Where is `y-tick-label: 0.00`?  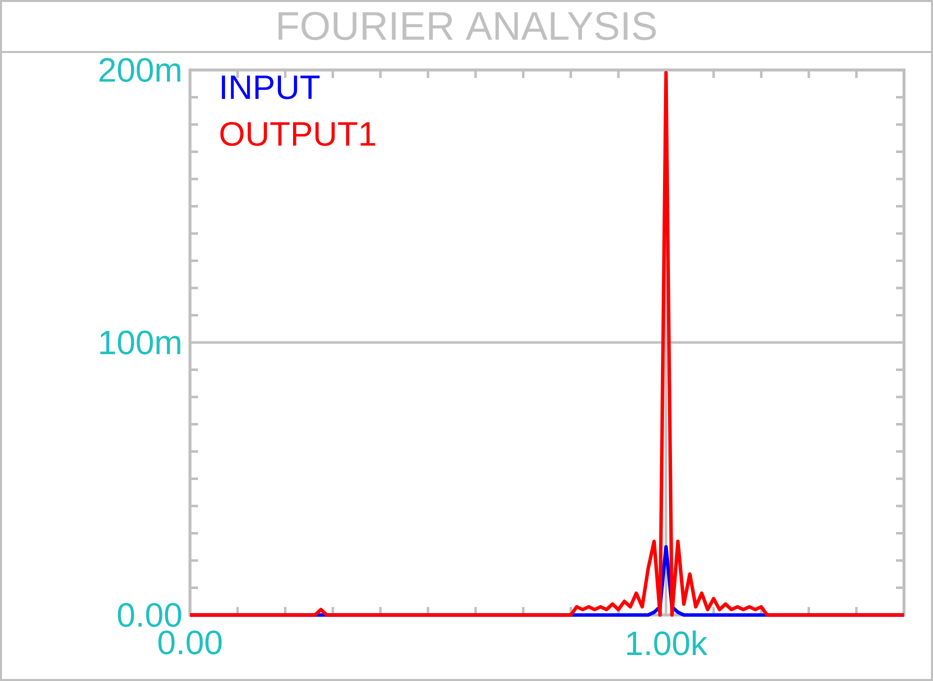 y-tick-label: 0.00 is located at coordinates (150, 614).